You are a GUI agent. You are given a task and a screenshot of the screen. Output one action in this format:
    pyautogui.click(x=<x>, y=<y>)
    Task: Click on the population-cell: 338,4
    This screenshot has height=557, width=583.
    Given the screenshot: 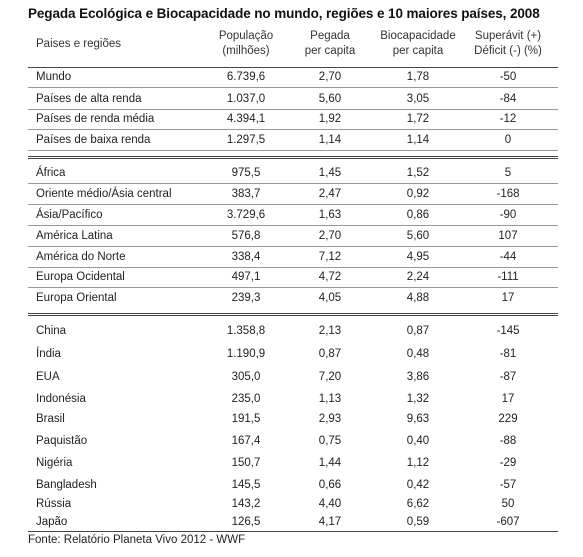 What is the action you would take?
    pyautogui.click(x=246, y=257)
    